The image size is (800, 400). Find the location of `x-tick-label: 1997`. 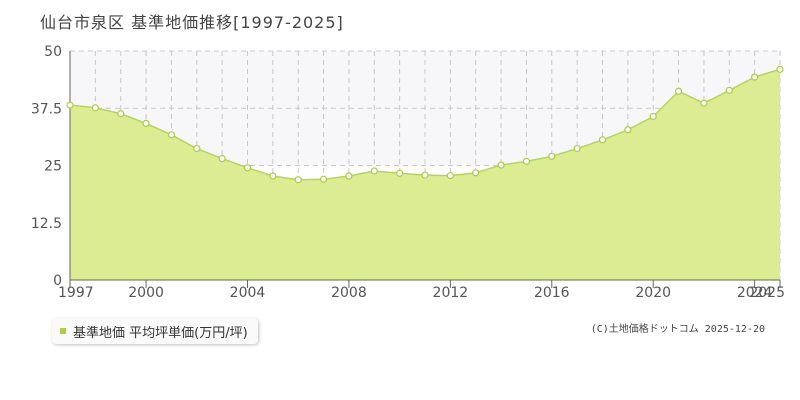

x-tick-label: 1997 is located at coordinates (76, 293).